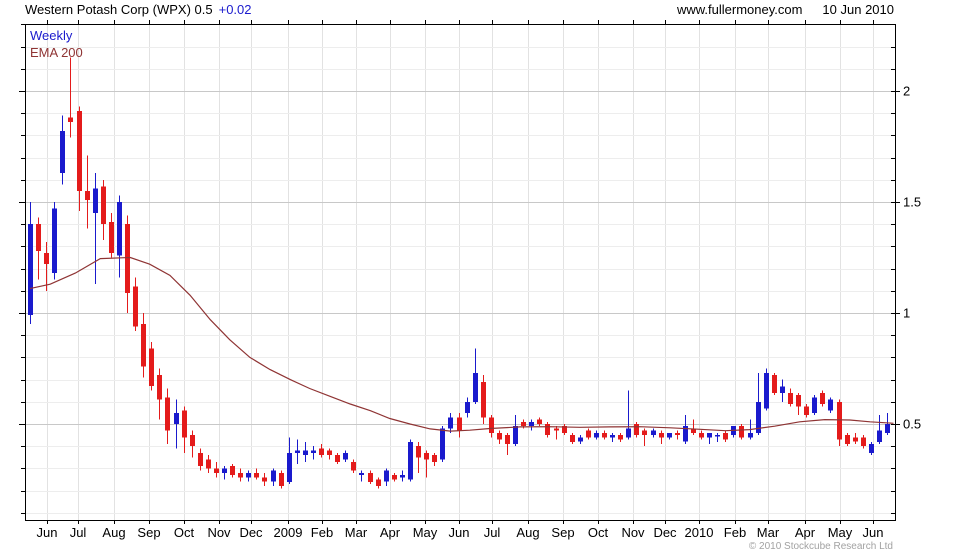 The height and width of the screenshot is (560, 980). Describe the element at coordinates (562, 532) in the screenshot. I see `x-axis-tick-label: Sep` at that location.